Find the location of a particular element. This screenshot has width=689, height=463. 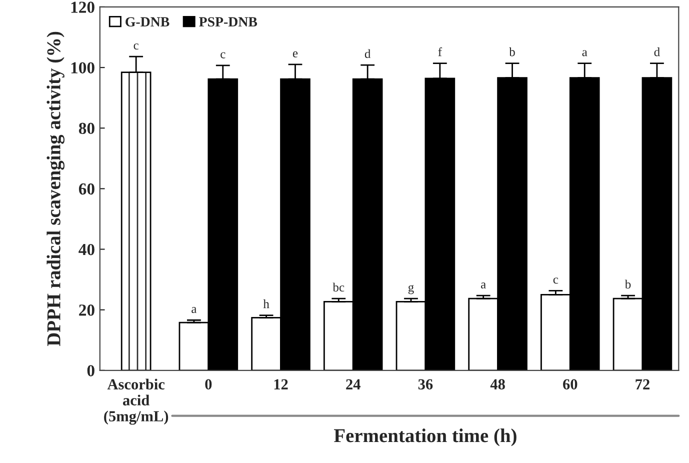

x-tick-label: 60 is located at coordinates (570, 384).